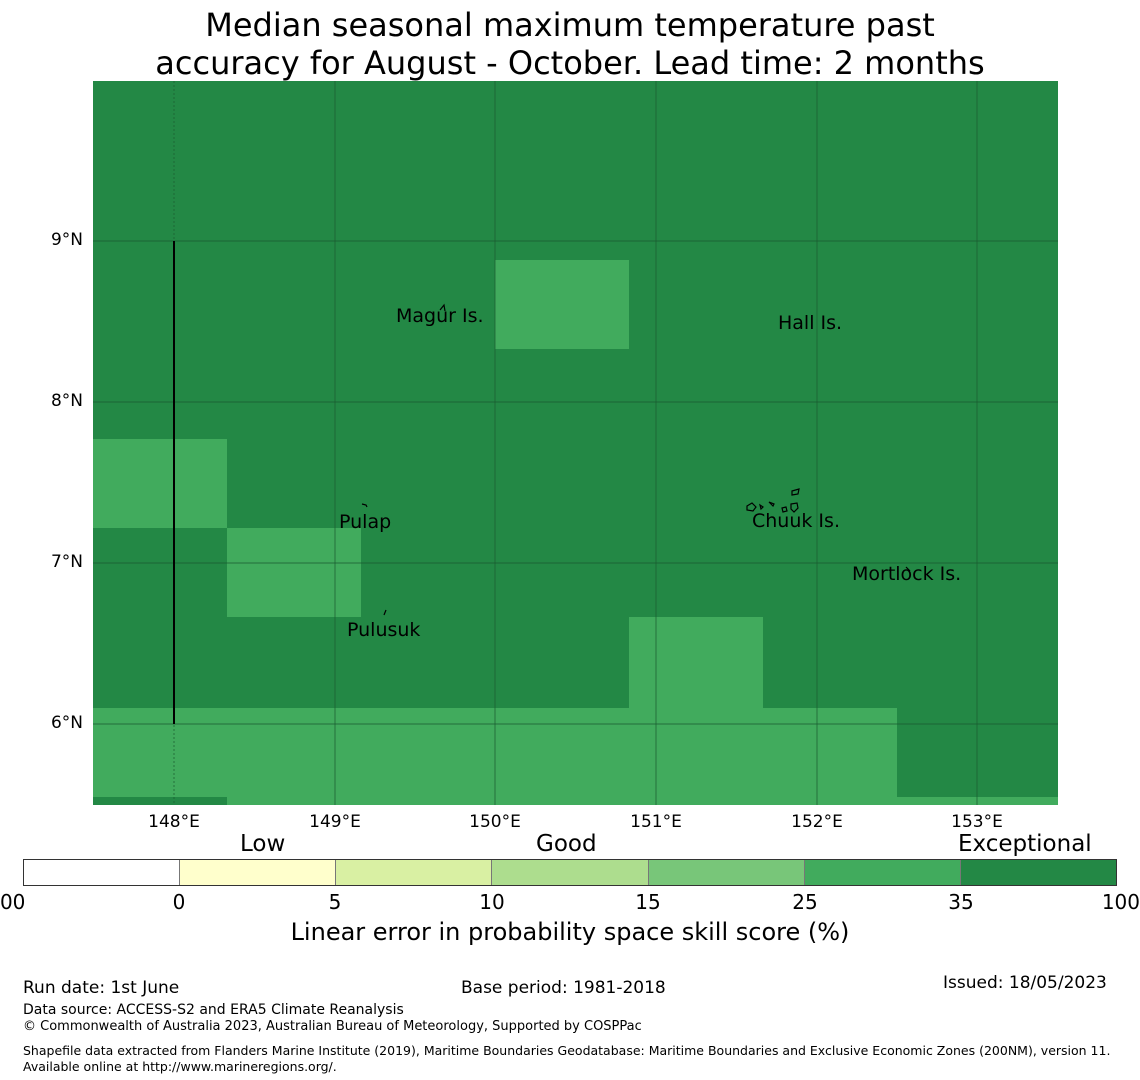  I want to click on issued-date: Issued: 18/05/2023, so click(1025, 983).